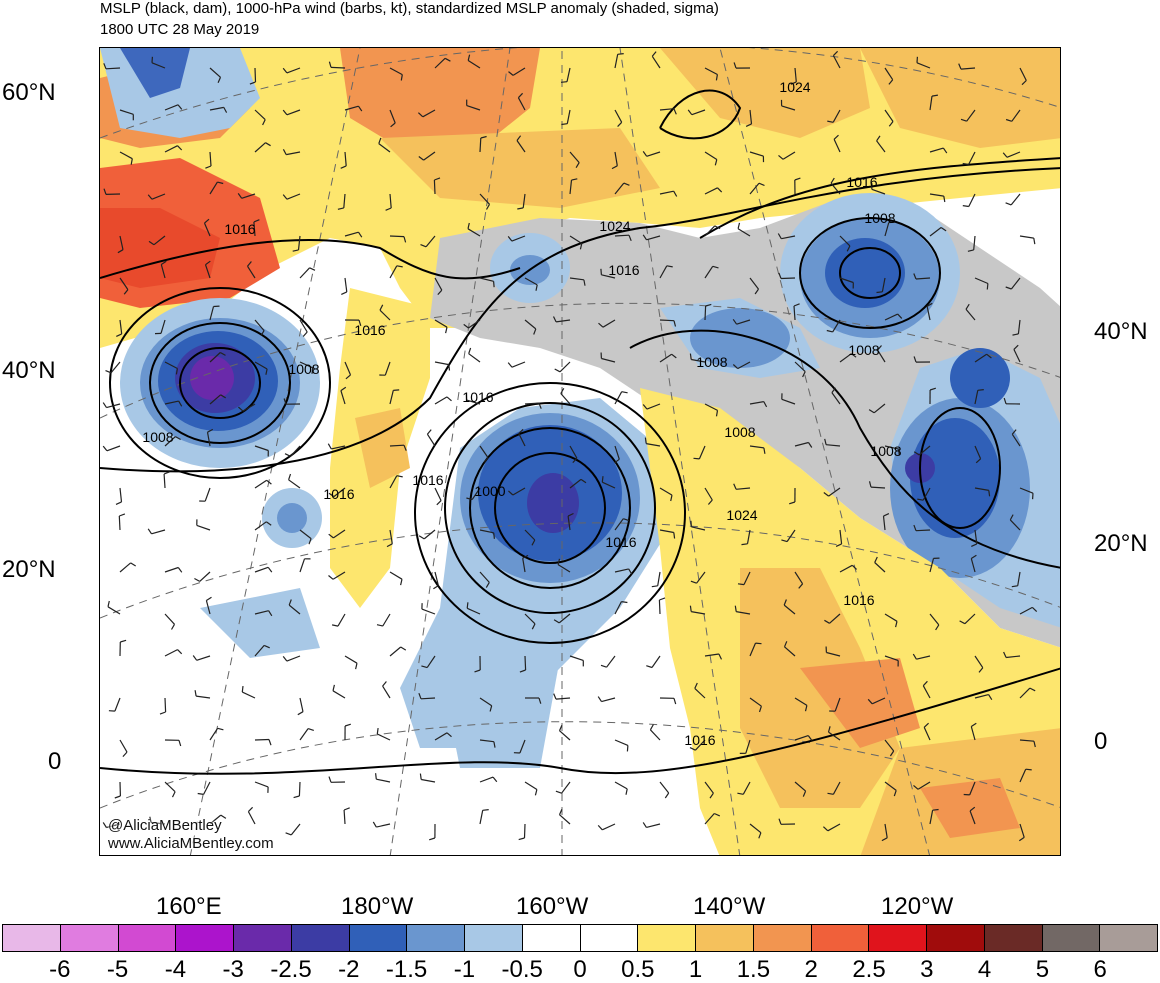 The image size is (1160, 983). Describe the element at coordinates (1100, 742) in the screenshot. I see `lat-label-equator-right: 0` at that location.